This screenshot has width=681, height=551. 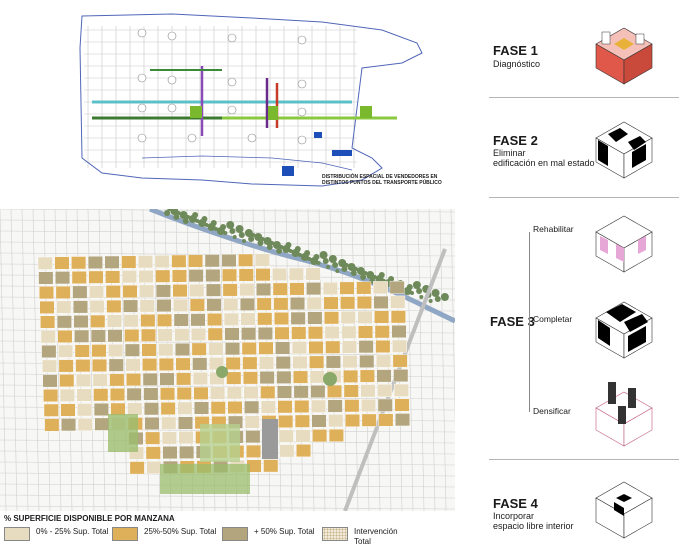 I want to click on legend-swatch-high, so click(x=235, y=534).